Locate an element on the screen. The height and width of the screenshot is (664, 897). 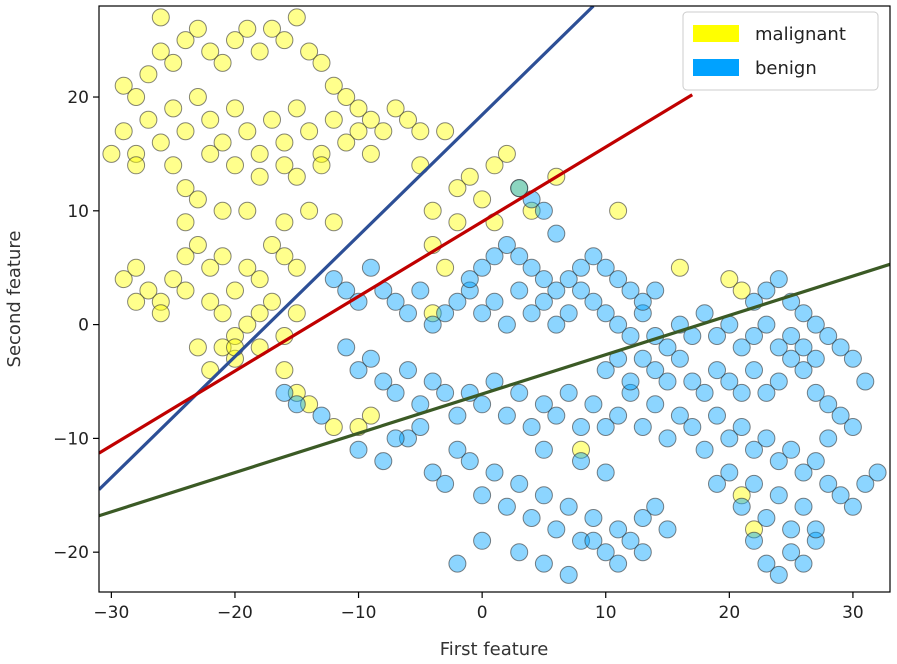
y-tick-label: 10 is located at coordinates (78, 212).